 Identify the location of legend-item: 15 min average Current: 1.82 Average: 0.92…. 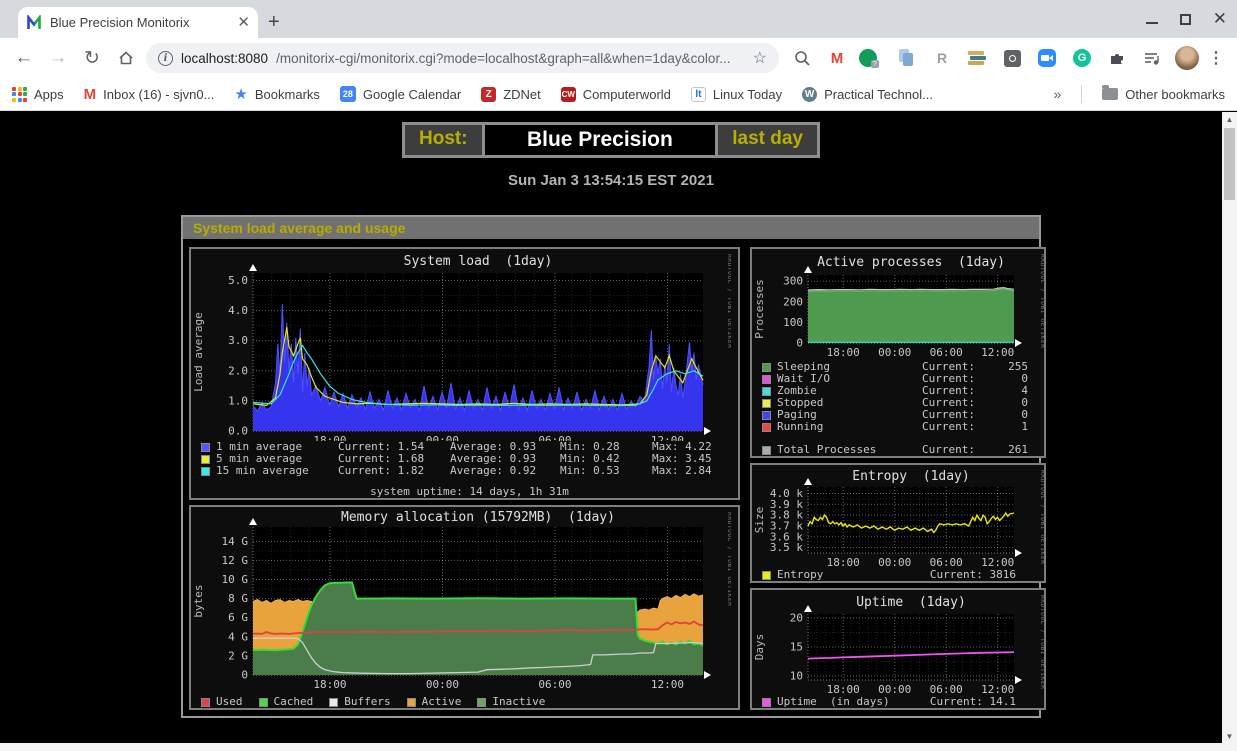
(469, 471).